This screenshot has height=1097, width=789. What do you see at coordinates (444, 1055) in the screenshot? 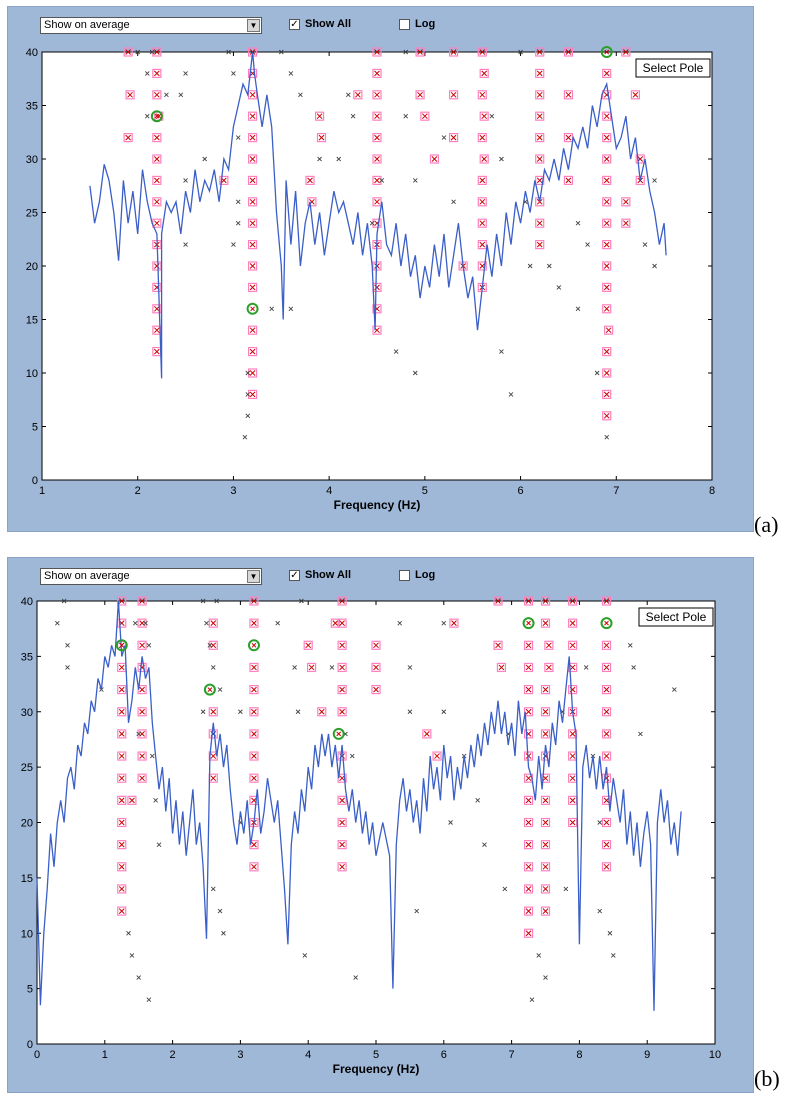
I see `x-tick-label: 6` at bounding box center [444, 1055].